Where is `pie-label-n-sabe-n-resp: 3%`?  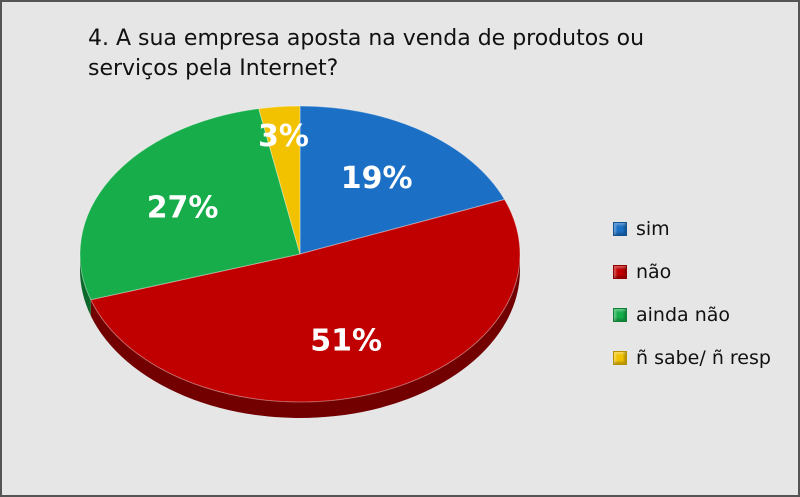 pie-label-n-sabe-n-resp: 3% is located at coordinates (283, 136).